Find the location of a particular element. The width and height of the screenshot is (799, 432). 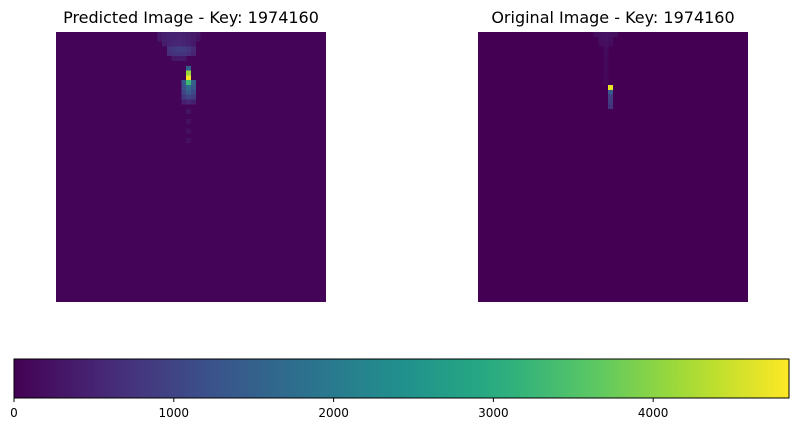

predicted-image-title: Predicted Image - Key: 1974160 is located at coordinates (191, 17).